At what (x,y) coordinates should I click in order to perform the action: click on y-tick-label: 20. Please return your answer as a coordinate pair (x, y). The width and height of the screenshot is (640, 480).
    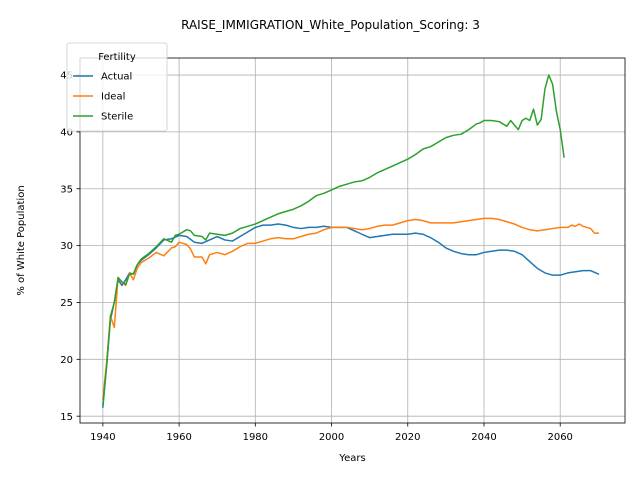
    Looking at the image, I should click on (66, 360).